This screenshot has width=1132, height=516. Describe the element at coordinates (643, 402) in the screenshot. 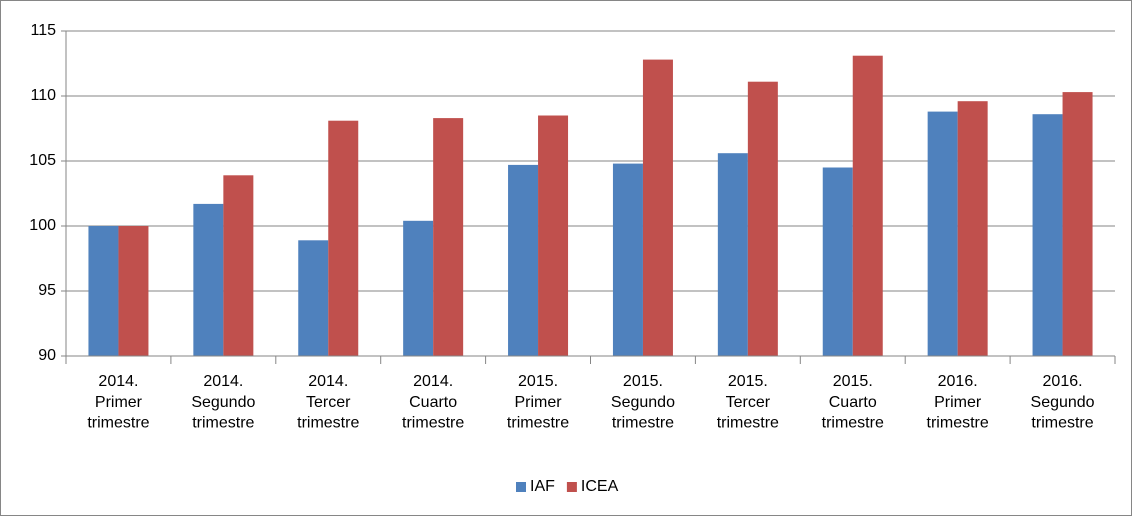

I see `x-tick-label: 2015. Segundo trimestre` at that location.